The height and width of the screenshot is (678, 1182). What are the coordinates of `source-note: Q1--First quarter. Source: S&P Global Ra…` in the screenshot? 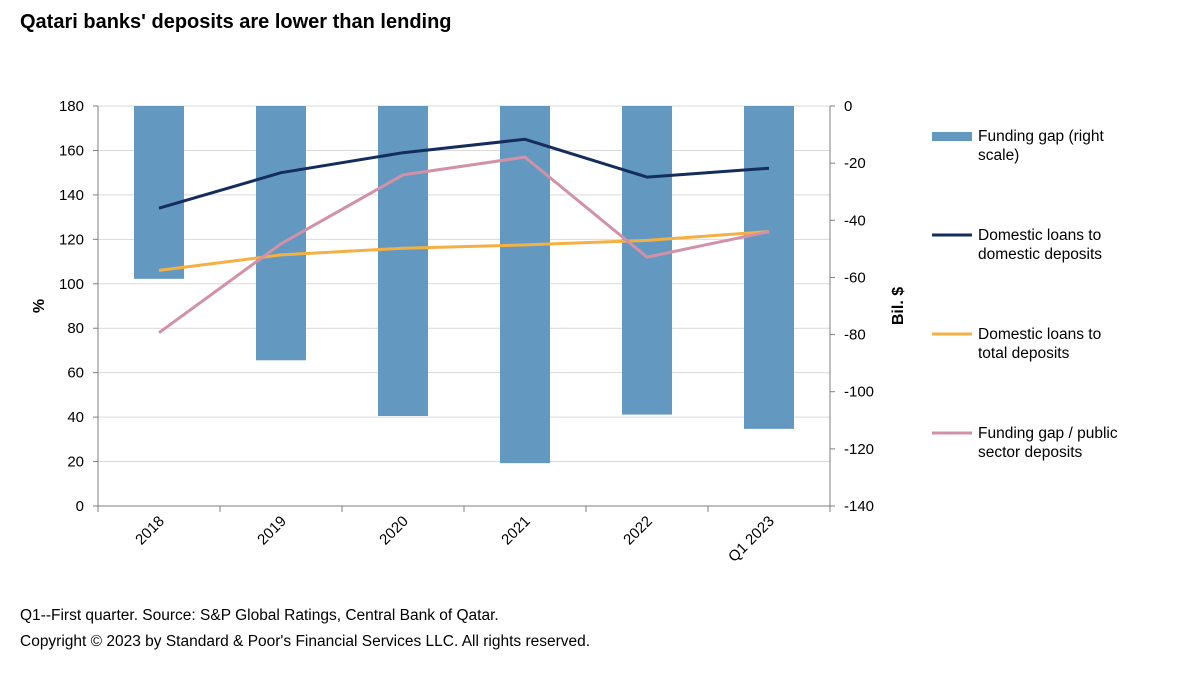 It's located at (259, 615).